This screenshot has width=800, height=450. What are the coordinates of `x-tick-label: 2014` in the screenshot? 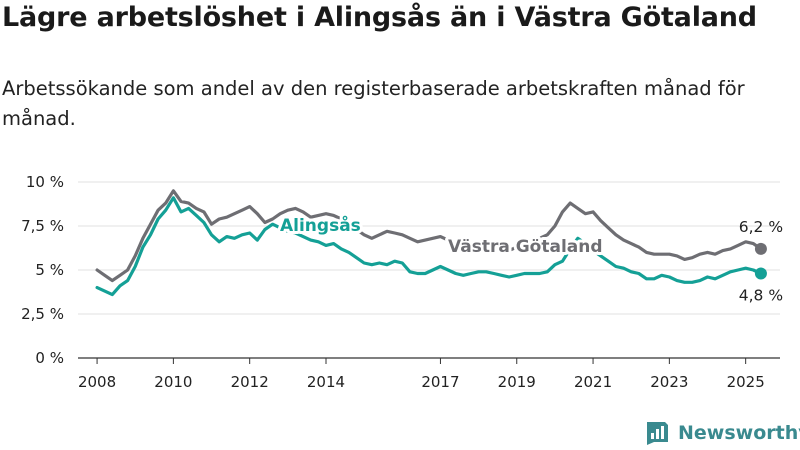 It's located at (326, 382).